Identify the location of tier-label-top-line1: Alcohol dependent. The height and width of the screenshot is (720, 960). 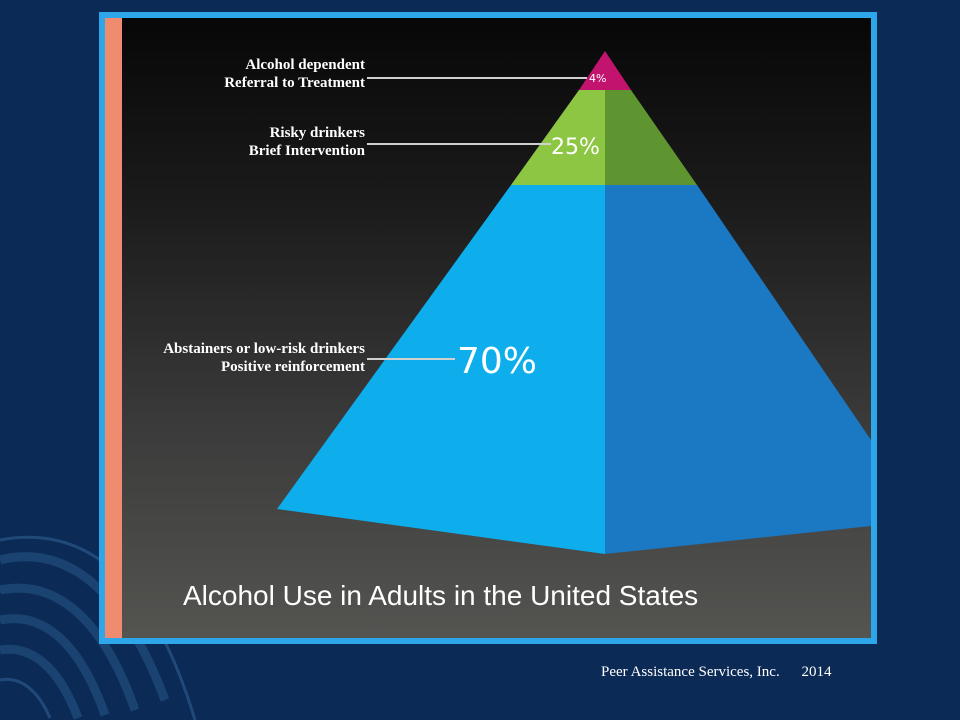
(305, 65).